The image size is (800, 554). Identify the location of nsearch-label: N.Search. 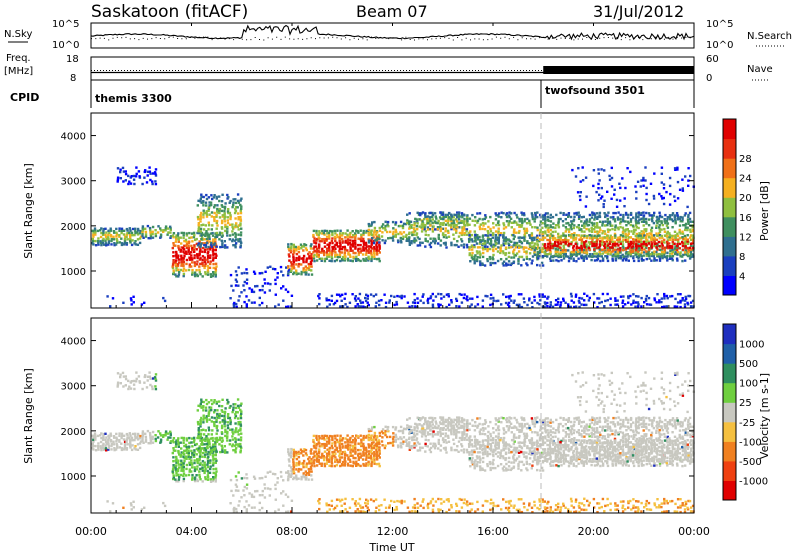
(769, 36).